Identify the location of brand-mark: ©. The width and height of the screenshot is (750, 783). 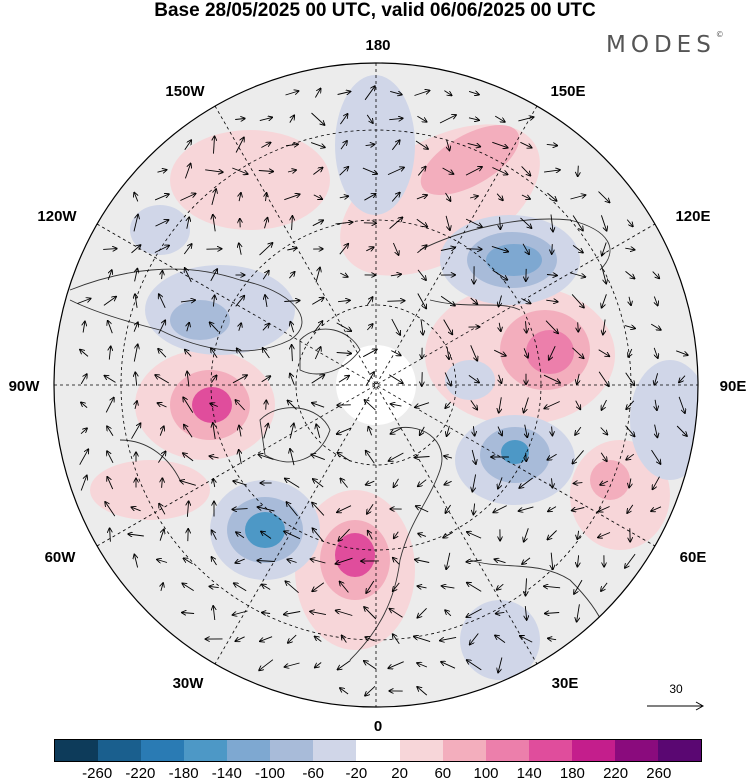
(719, 34).